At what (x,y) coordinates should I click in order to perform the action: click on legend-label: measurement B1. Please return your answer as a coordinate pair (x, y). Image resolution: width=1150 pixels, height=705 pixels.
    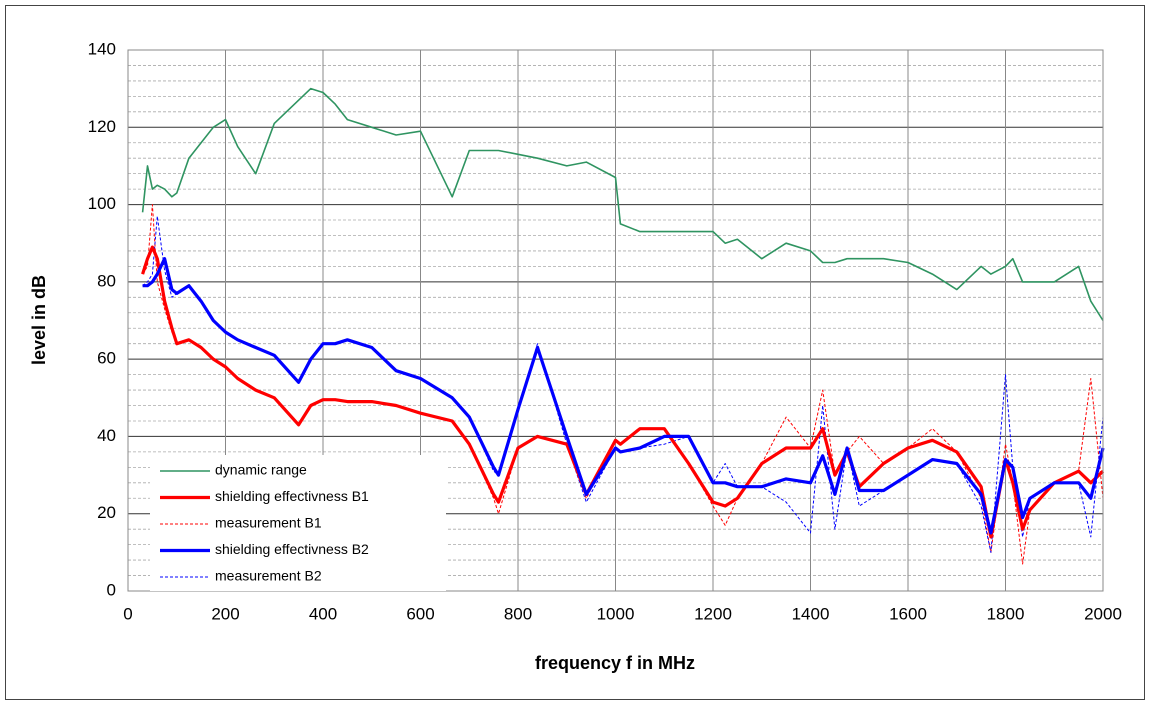
    Looking at the image, I should click on (268, 523).